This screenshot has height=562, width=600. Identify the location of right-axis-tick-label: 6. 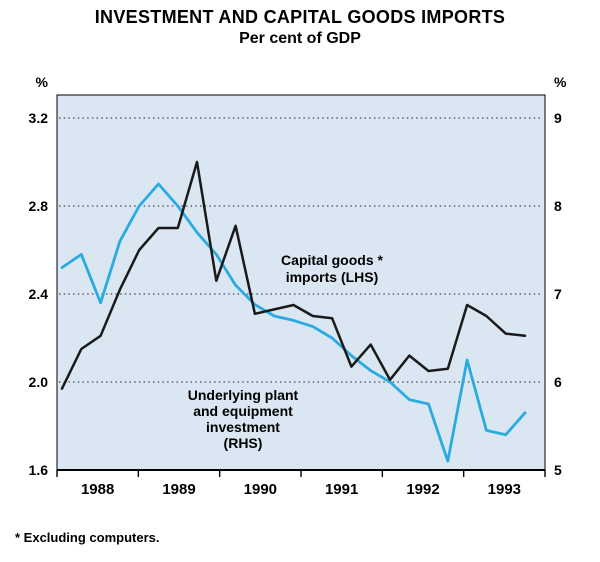
(558, 382).